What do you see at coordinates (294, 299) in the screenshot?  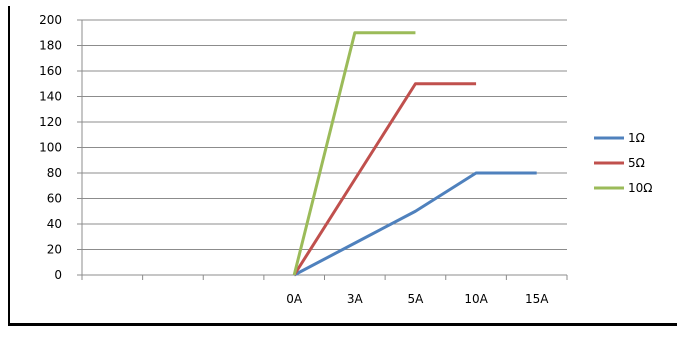 I see `x-tick-label: 0A` at bounding box center [294, 299].